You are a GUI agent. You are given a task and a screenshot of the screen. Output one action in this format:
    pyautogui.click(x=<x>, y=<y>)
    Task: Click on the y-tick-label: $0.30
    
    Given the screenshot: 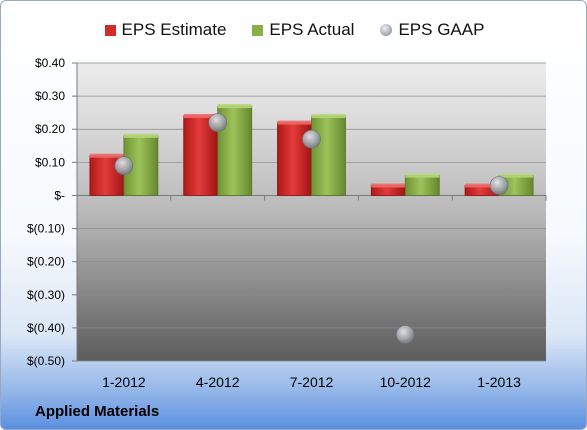 What is the action you would take?
    pyautogui.click(x=50, y=96)
    